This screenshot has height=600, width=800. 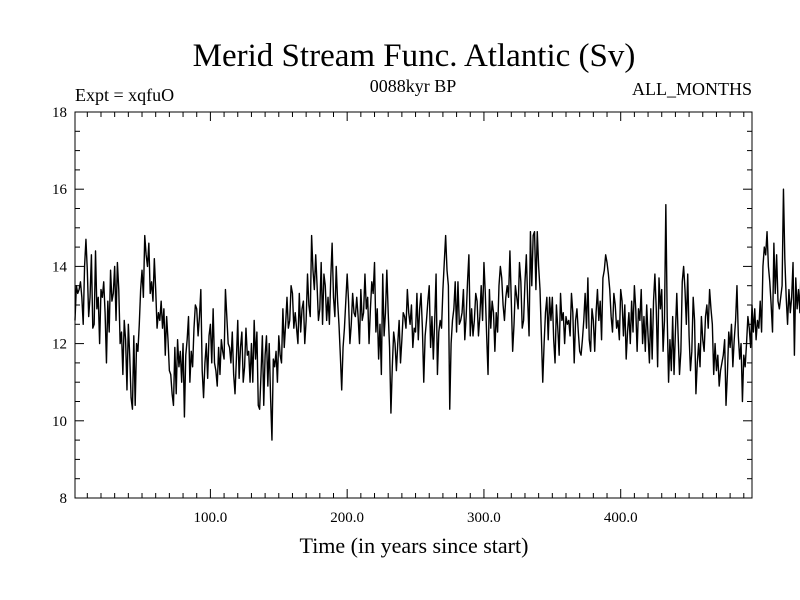 I want to click on y-tick-label: 14, so click(x=60, y=267).